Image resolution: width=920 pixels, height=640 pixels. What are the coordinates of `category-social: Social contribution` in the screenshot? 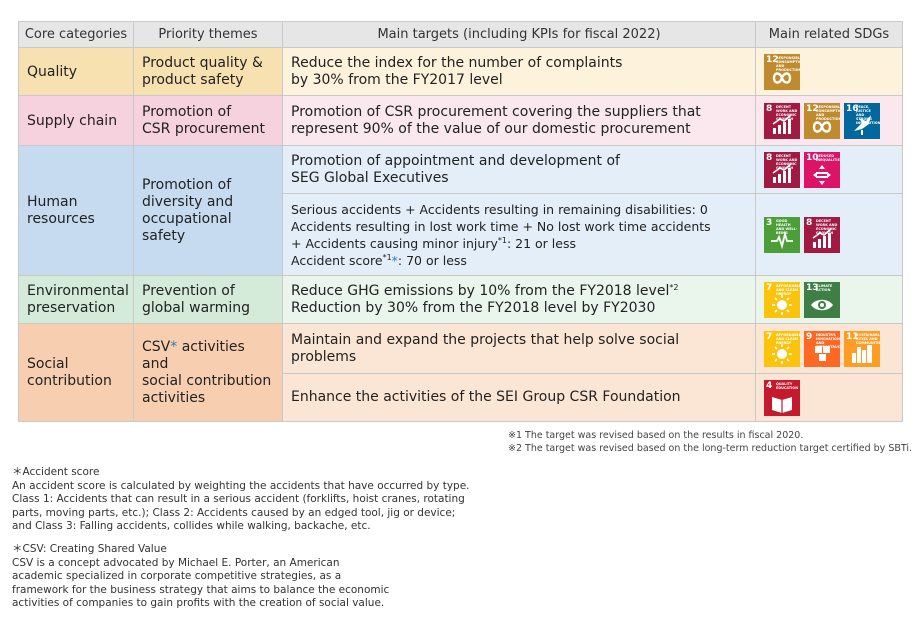 It's located at (76, 372).